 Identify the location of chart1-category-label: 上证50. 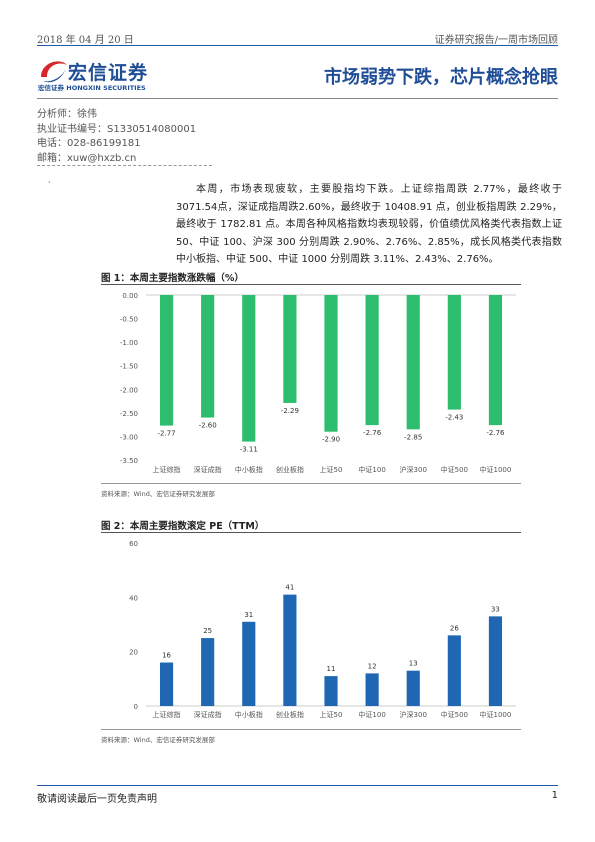
(331, 469).